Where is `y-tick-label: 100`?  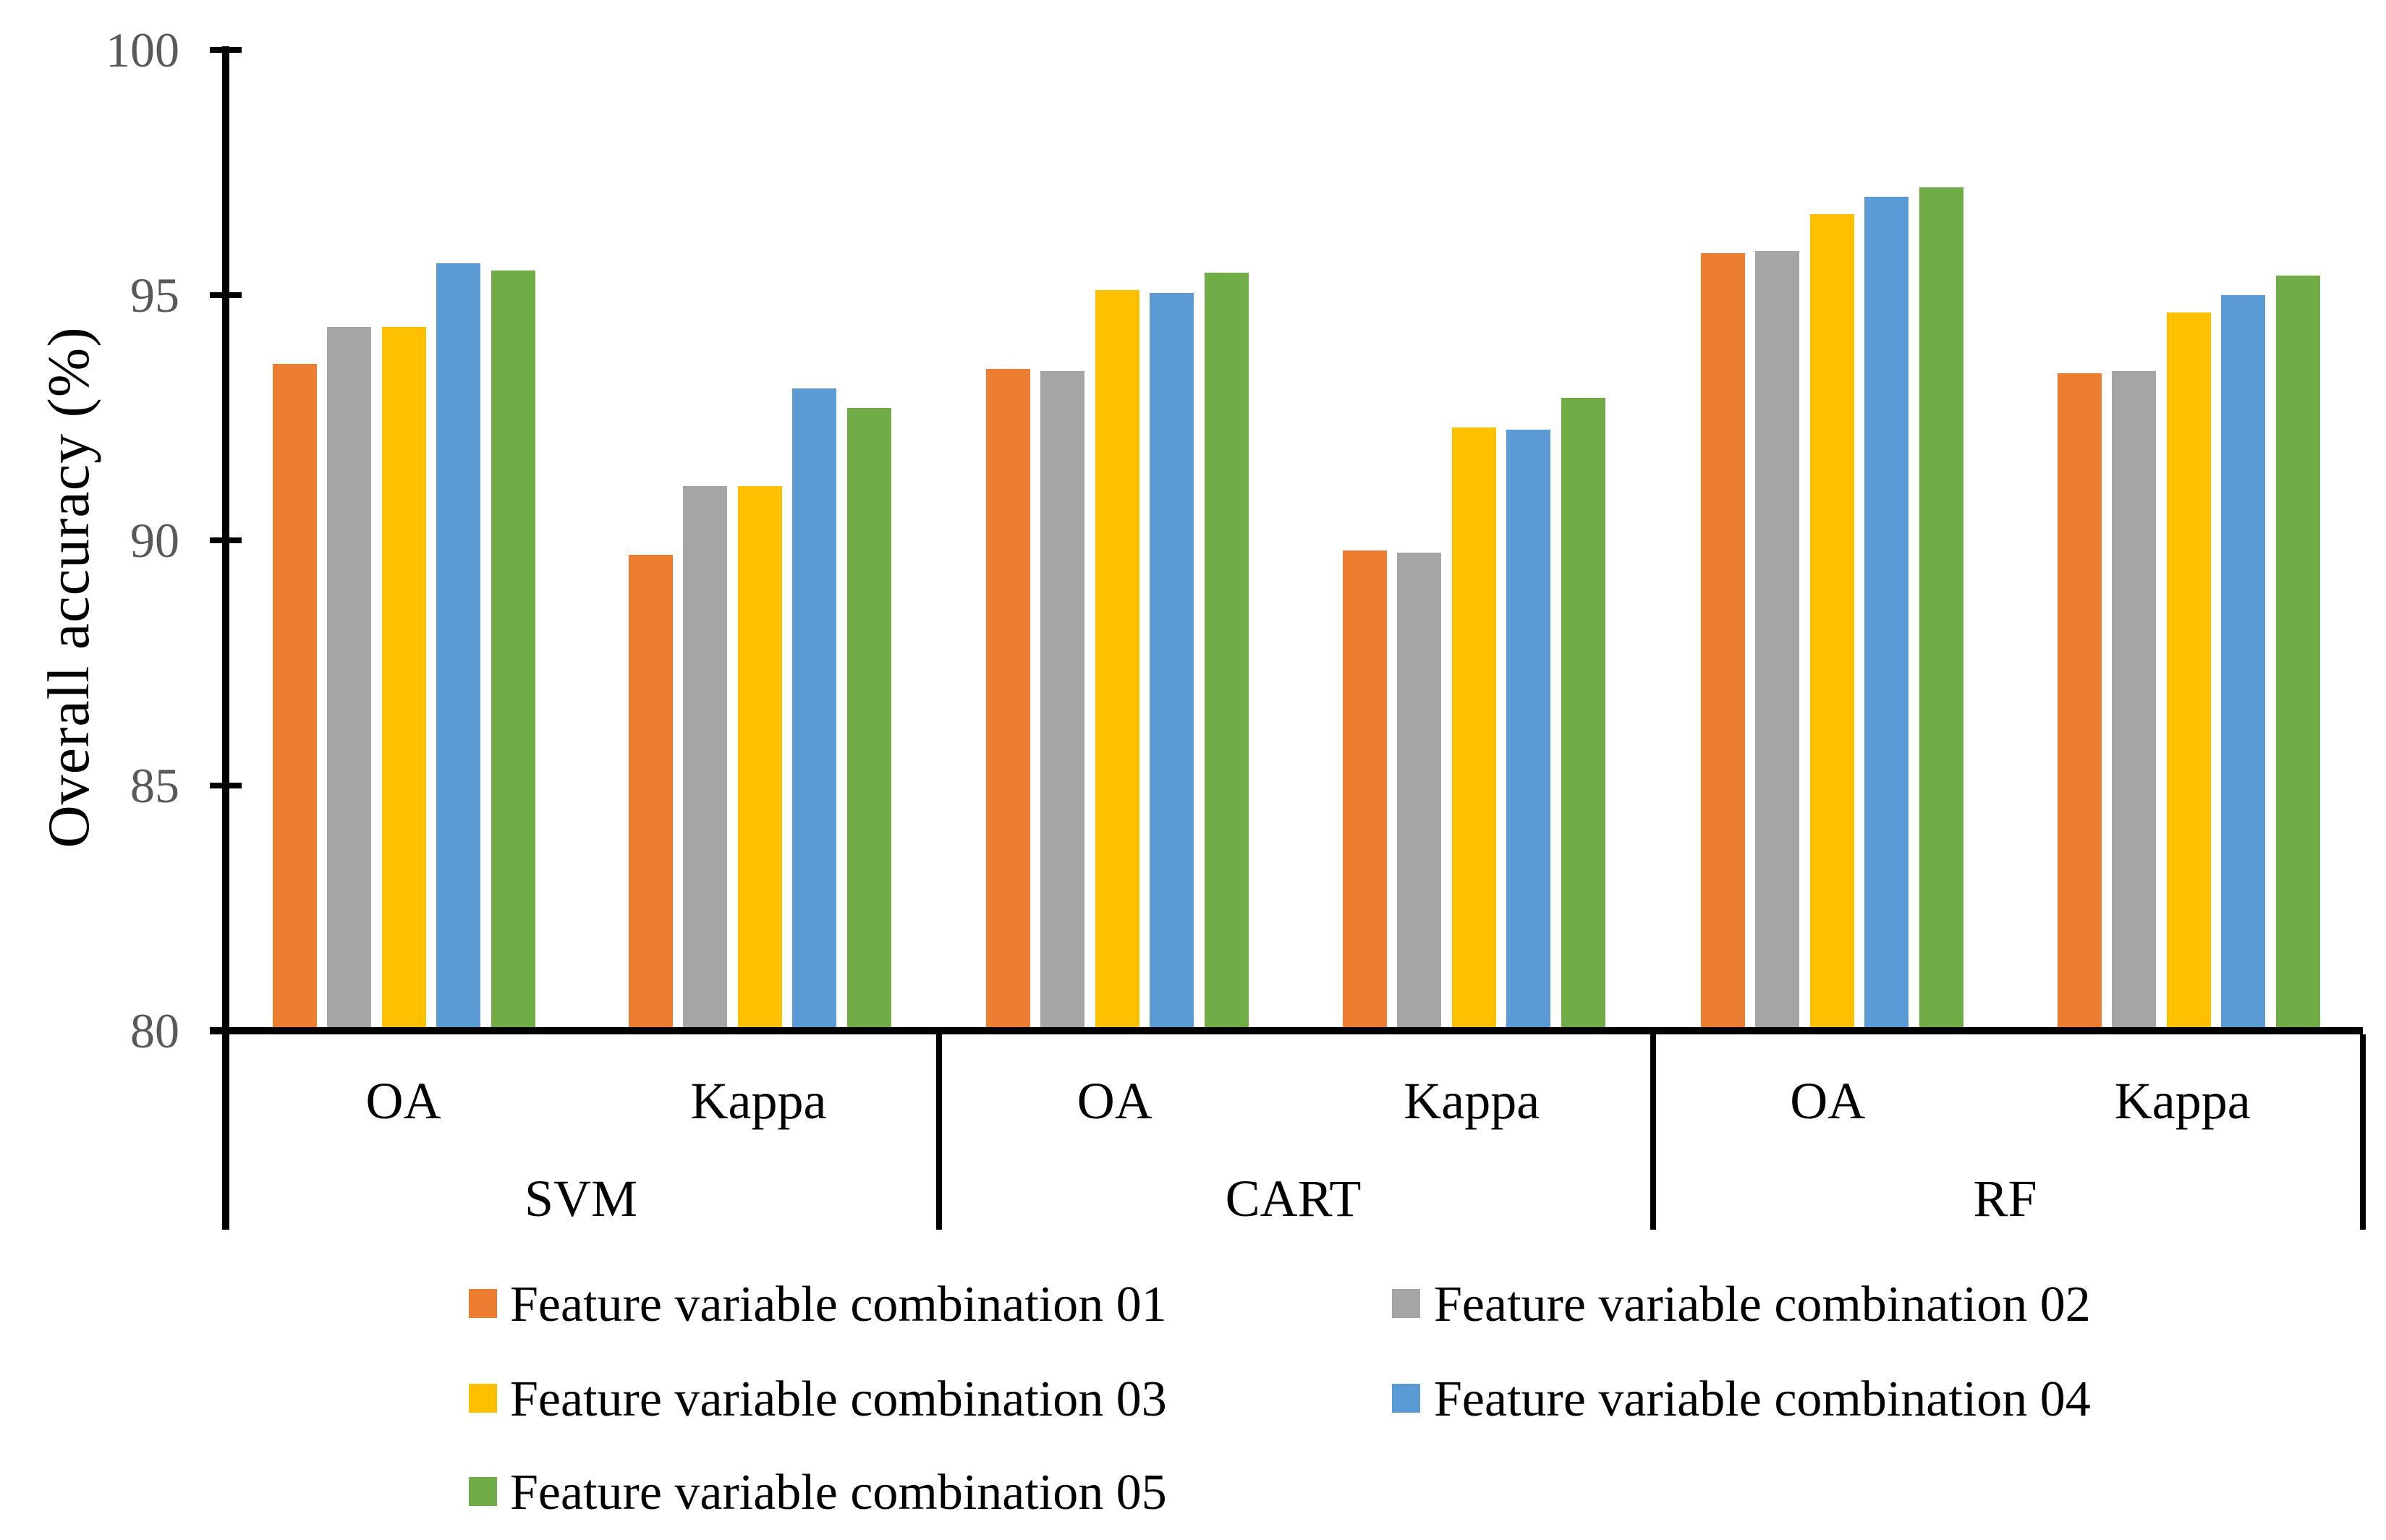 y-tick-label: 100 is located at coordinates (142, 49).